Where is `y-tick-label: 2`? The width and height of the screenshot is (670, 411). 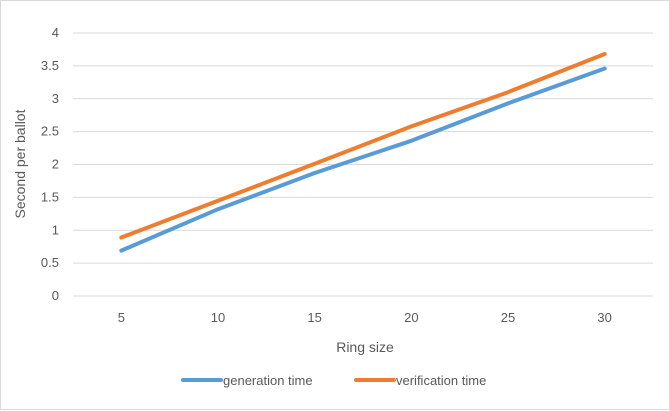
y-tick-label: 2 is located at coordinates (55, 164).